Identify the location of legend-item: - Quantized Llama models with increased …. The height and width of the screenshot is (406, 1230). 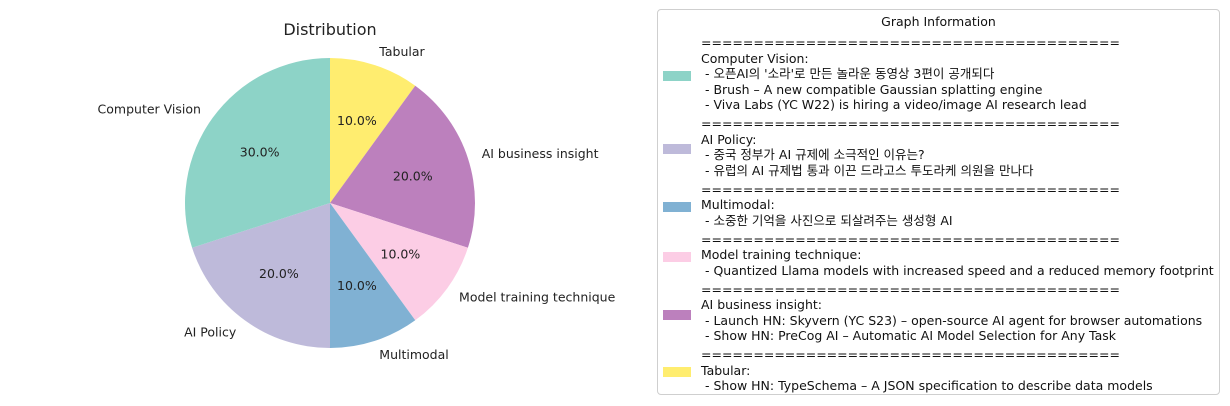
(957, 270).